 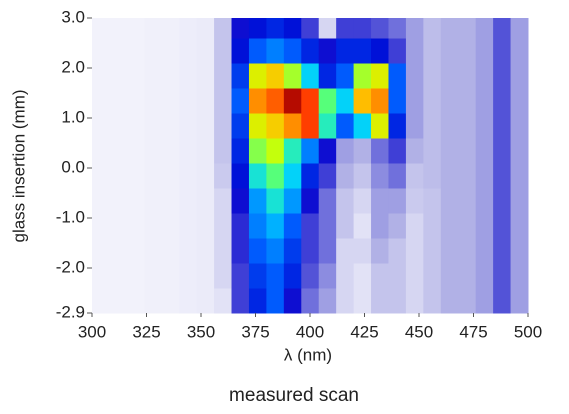 I want to click on x-tick-label: 300, so click(x=92, y=331).